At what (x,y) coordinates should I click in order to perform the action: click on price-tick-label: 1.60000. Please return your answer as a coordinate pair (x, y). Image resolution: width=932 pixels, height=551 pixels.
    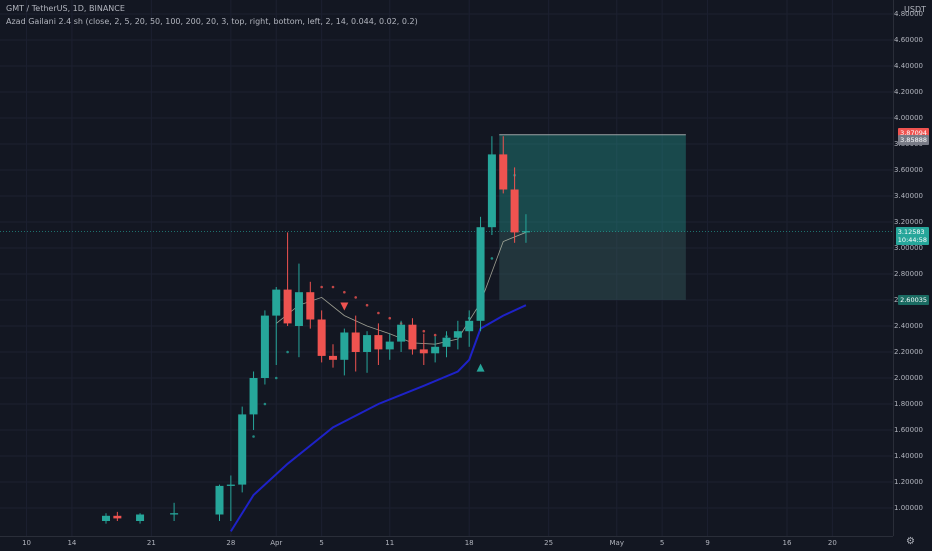
    Looking at the image, I should click on (908, 430).